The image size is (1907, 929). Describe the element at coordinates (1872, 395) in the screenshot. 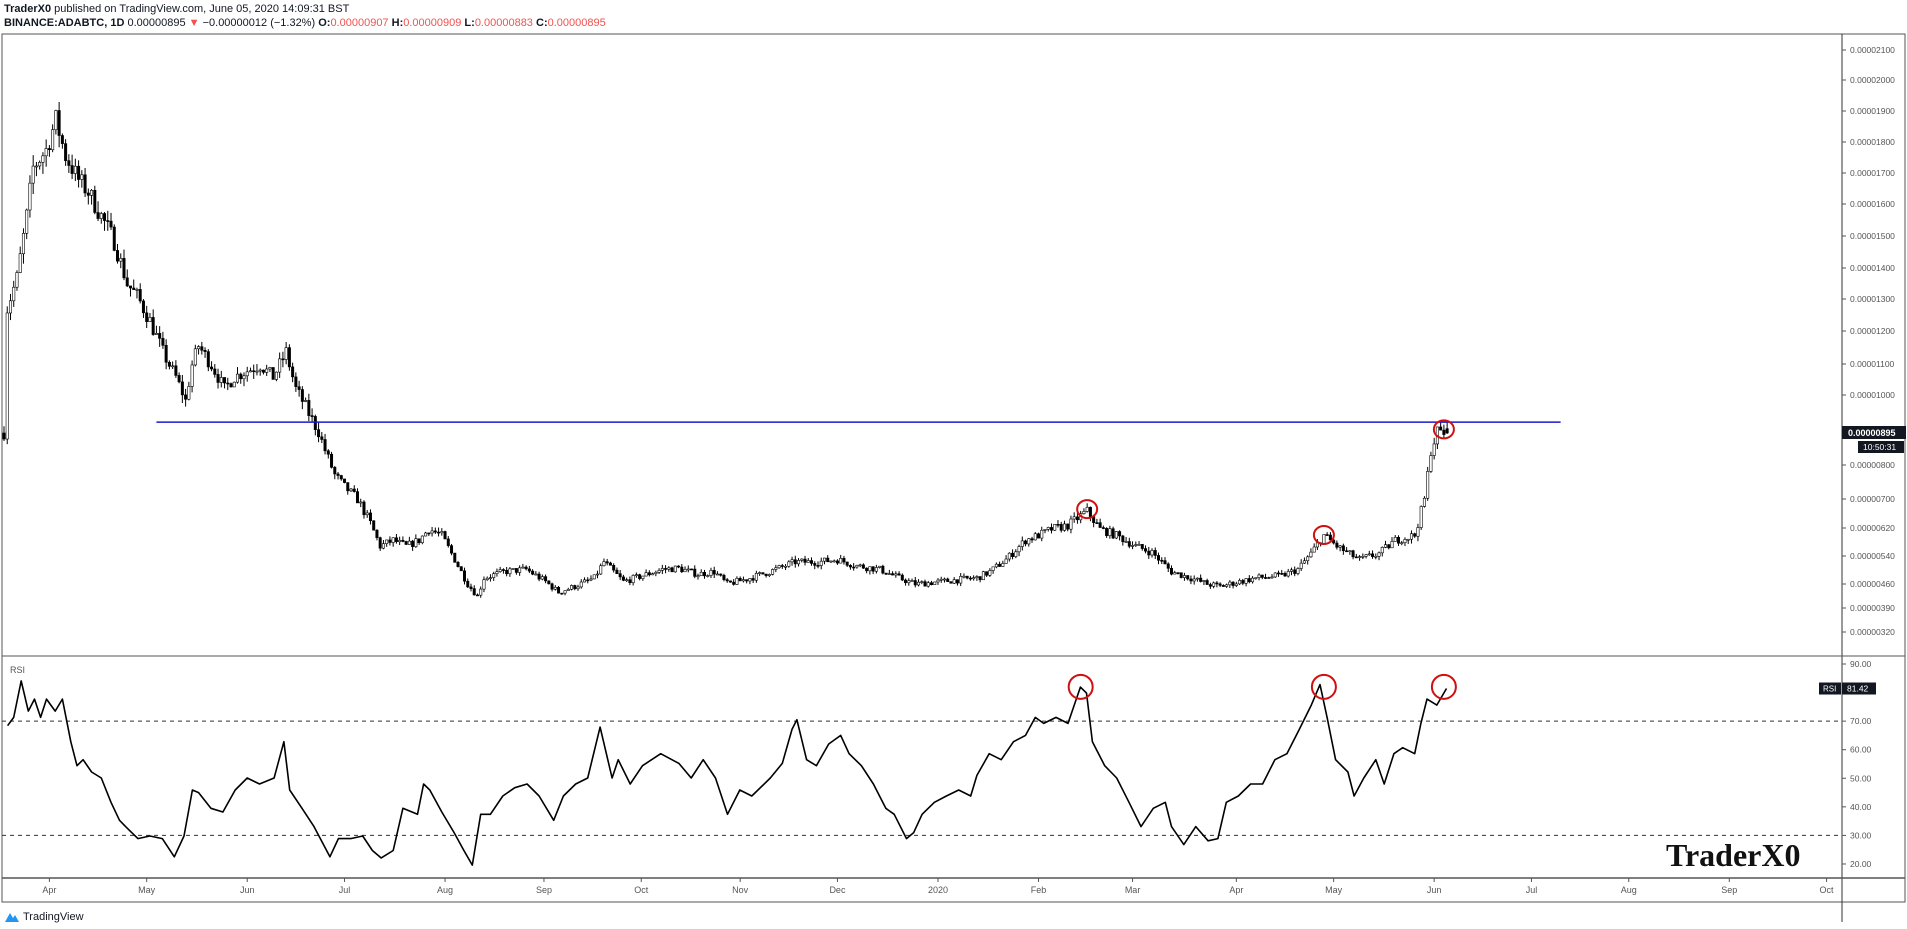

I see `price-tick-label: 0.00001000` at that location.